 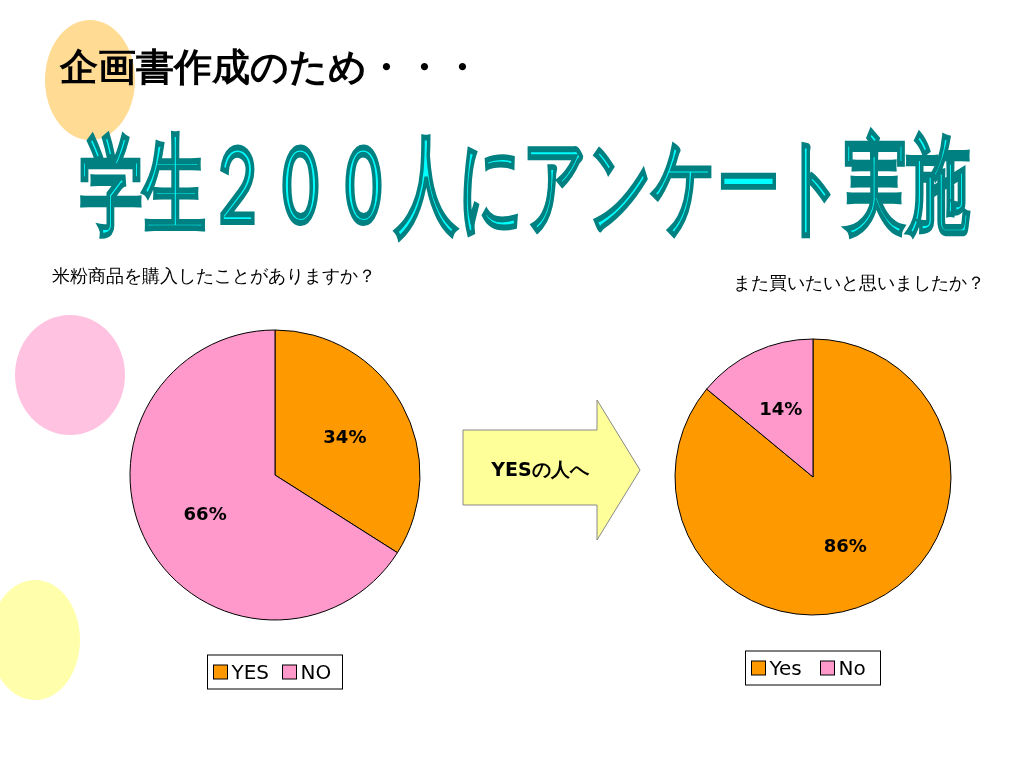 What do you see at coordinates (845, 545) in the screenshot?
I see `data-label: 86%` at bounding box center [845, 545].